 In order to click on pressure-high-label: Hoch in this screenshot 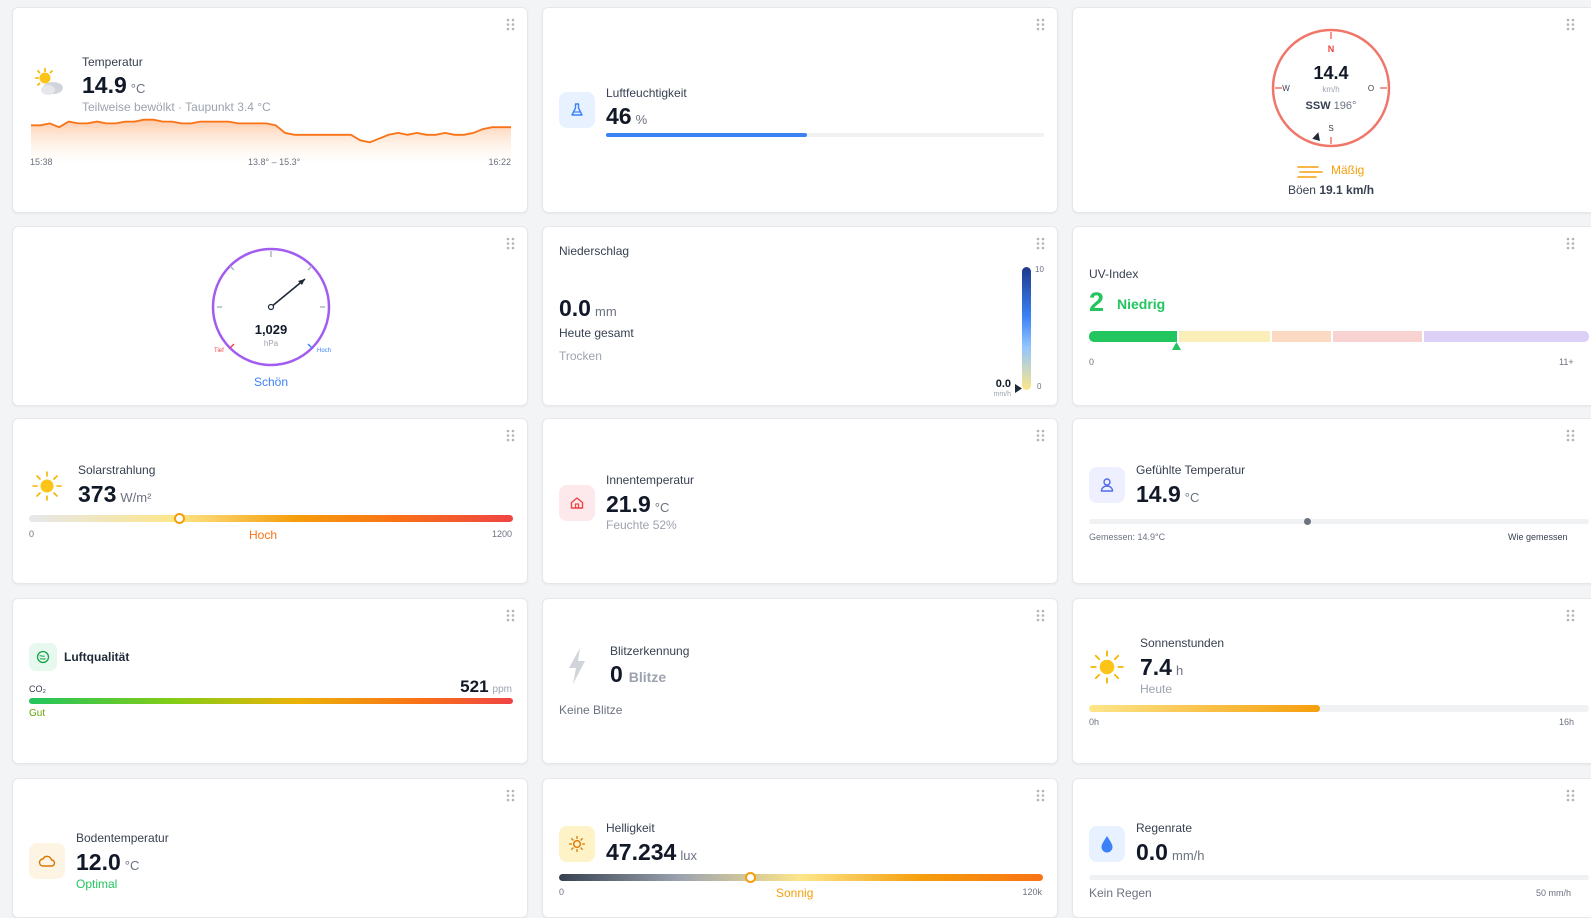, I will do `click(324, 351)`.